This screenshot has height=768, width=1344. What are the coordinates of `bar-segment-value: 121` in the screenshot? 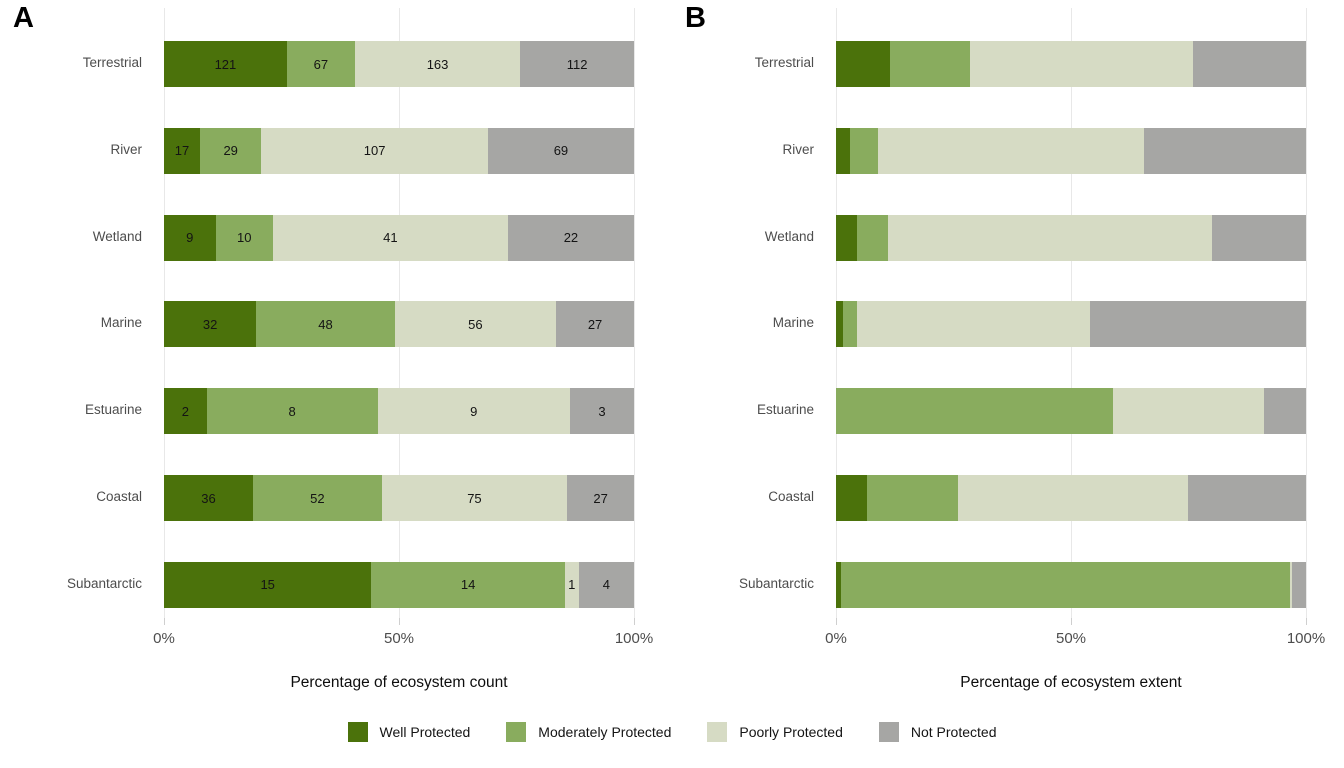 It's located at (225, 64).